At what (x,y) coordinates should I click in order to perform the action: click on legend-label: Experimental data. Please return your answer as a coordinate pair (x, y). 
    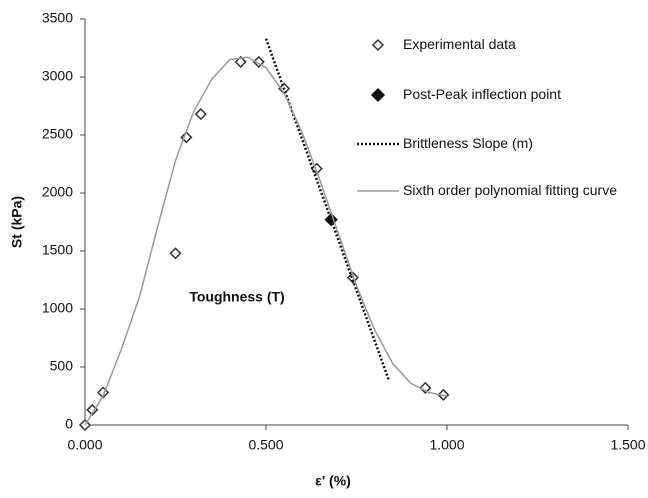
    Looking at the image, I should click on (459, 44).